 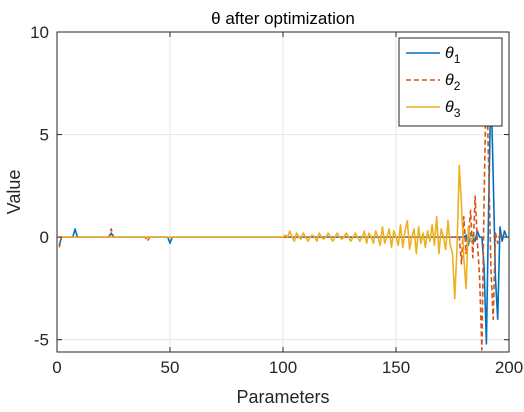 I want to click on legend-subscript-1: 1, so click(x=457, y=59).